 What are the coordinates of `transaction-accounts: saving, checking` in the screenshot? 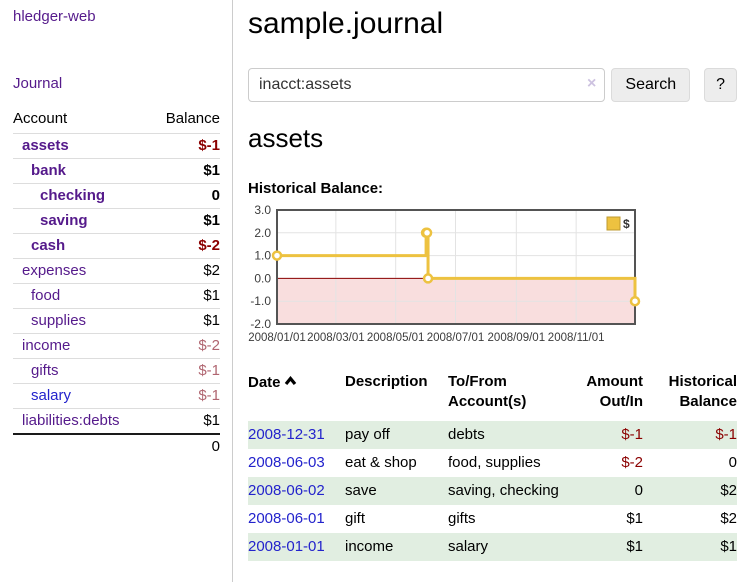 It's located at (503, 490).